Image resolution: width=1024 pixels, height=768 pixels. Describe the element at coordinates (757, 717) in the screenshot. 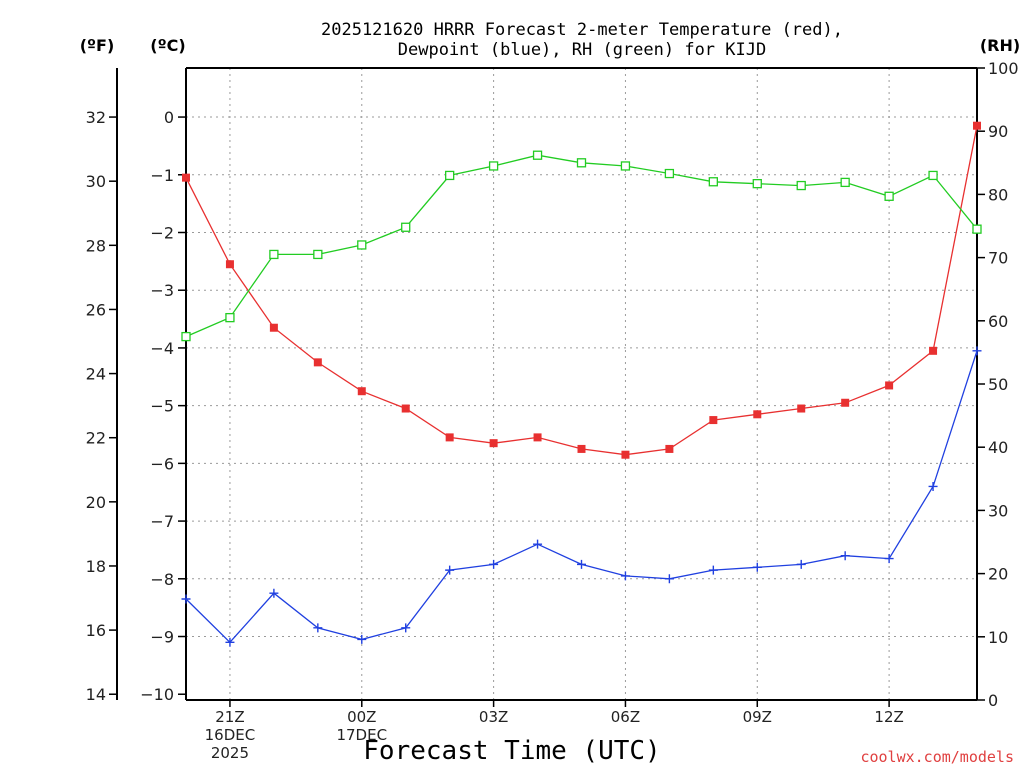

I see `time-tick-label: 09Z` at that location.